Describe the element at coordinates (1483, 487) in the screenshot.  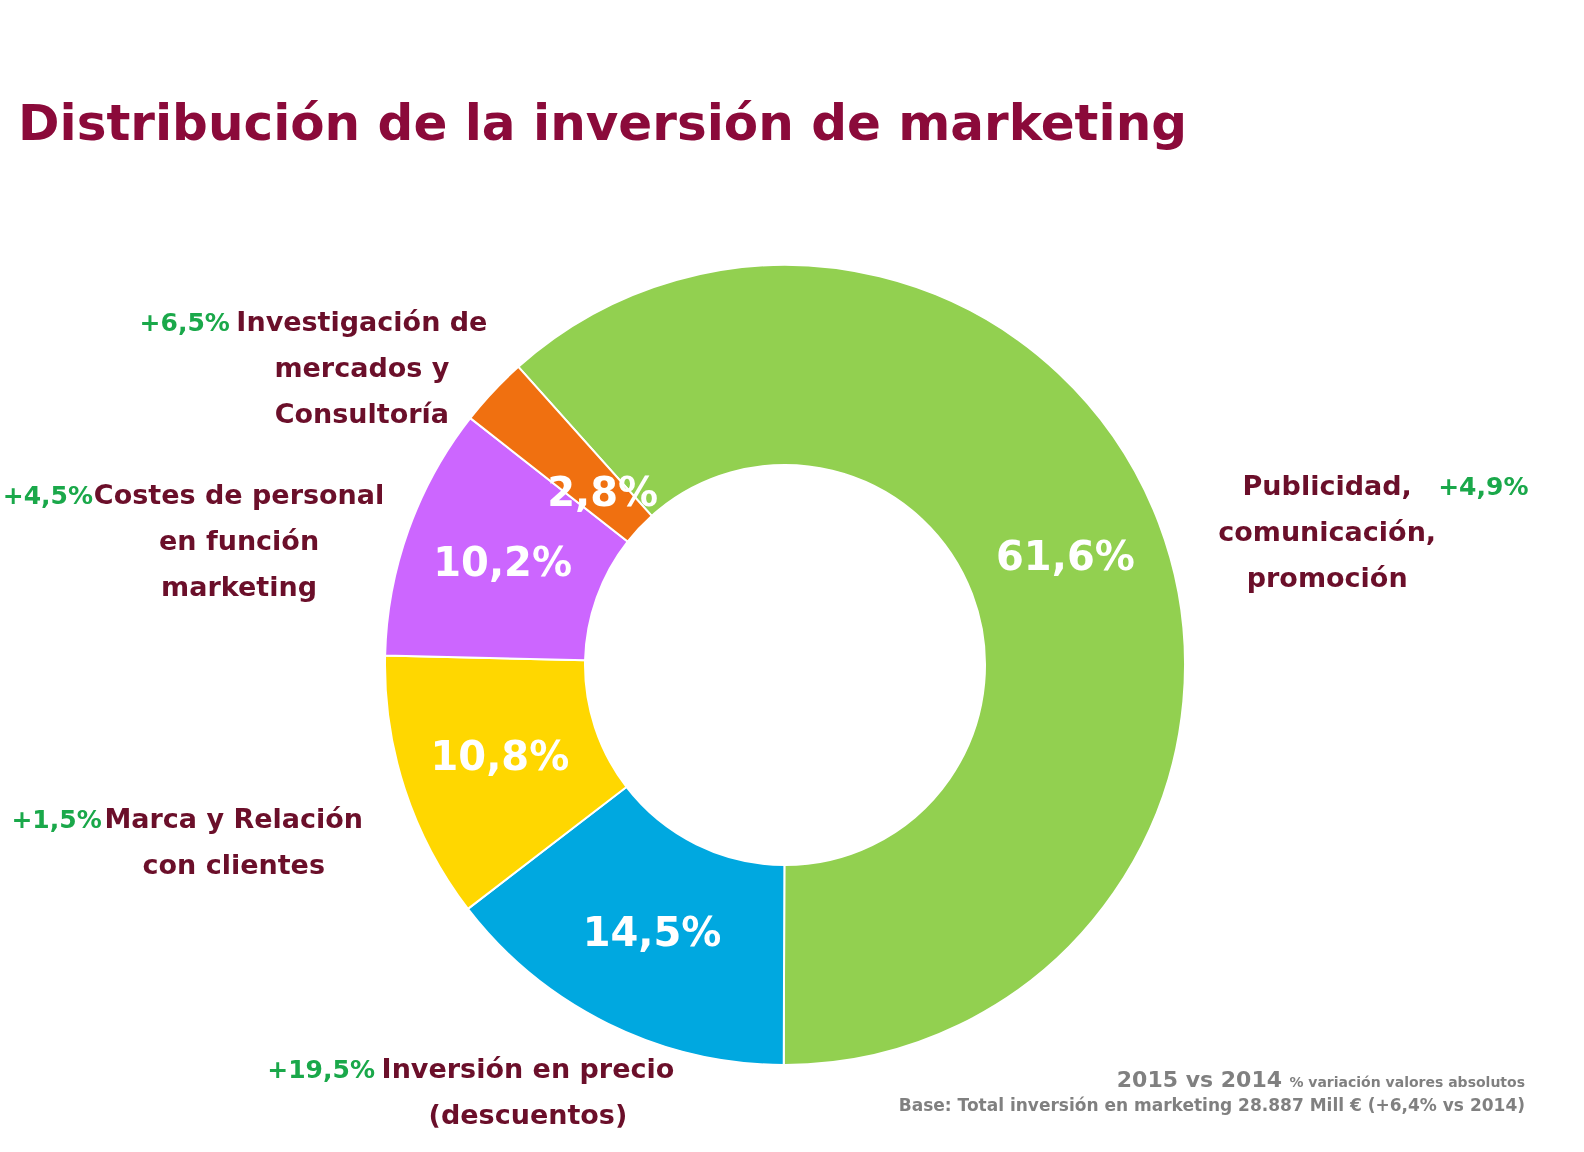
I see `text: +4,9%` at that location.